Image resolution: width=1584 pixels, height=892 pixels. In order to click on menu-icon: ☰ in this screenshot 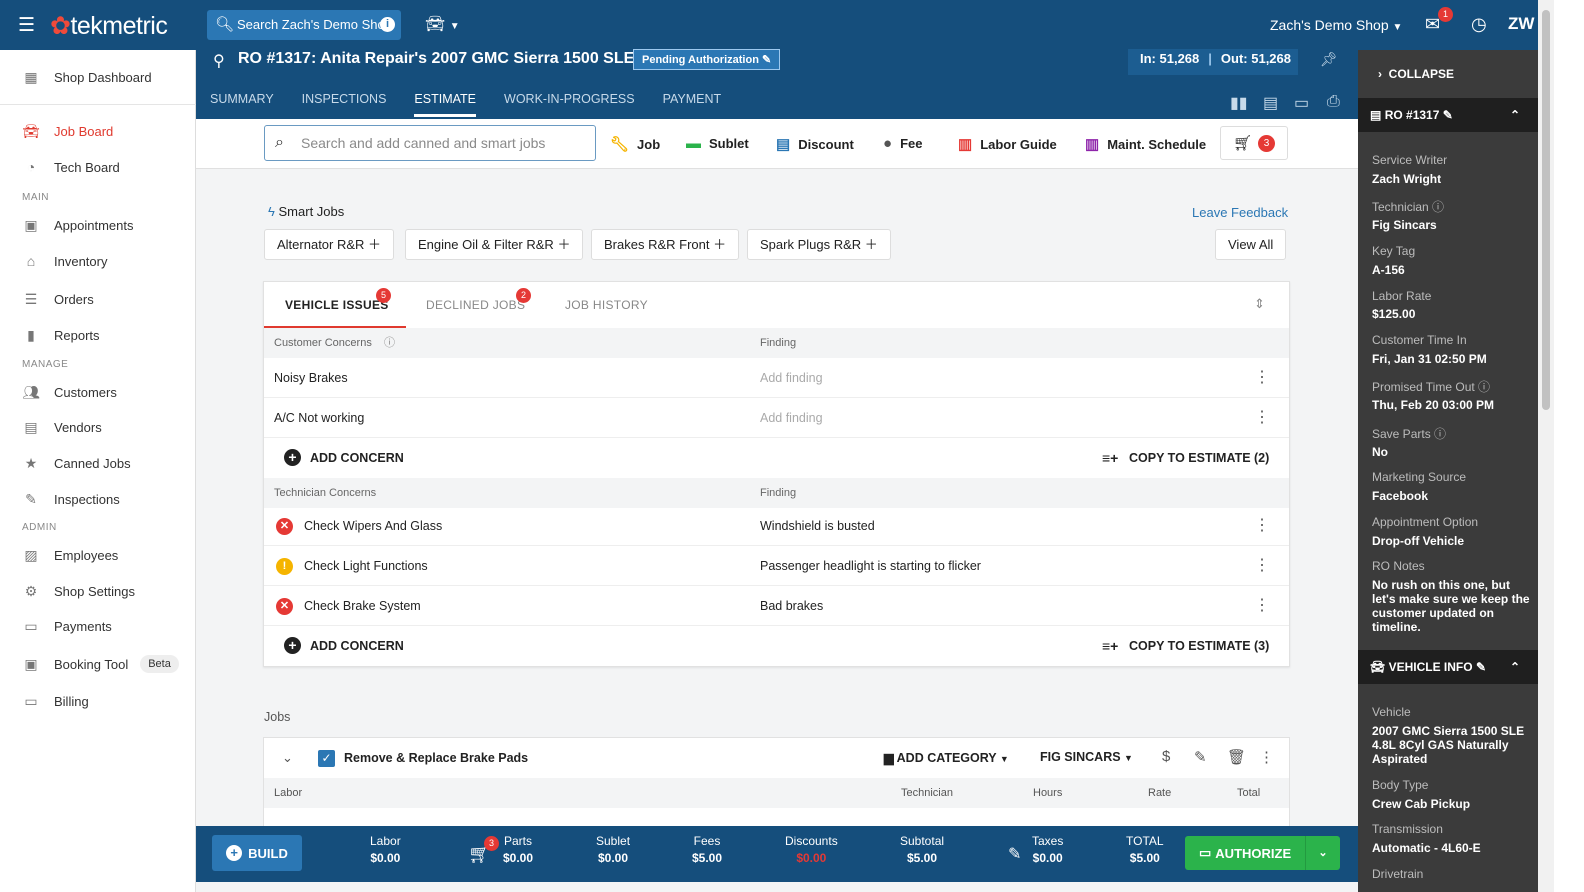, I will do `click(27, 25)`.